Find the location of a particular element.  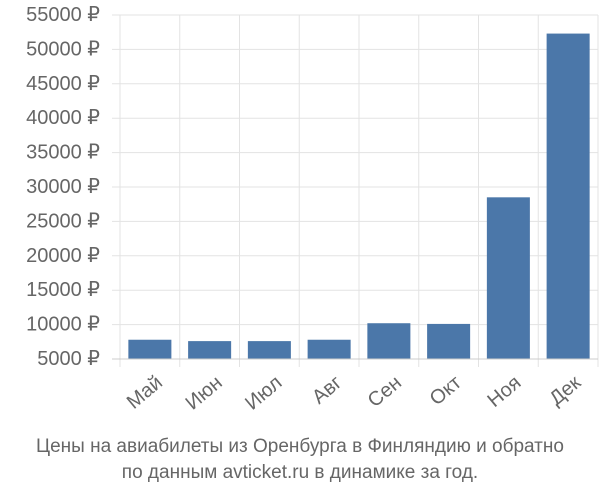

y-tick-label: 50000 ₽ is located at coordinates (63, 49).